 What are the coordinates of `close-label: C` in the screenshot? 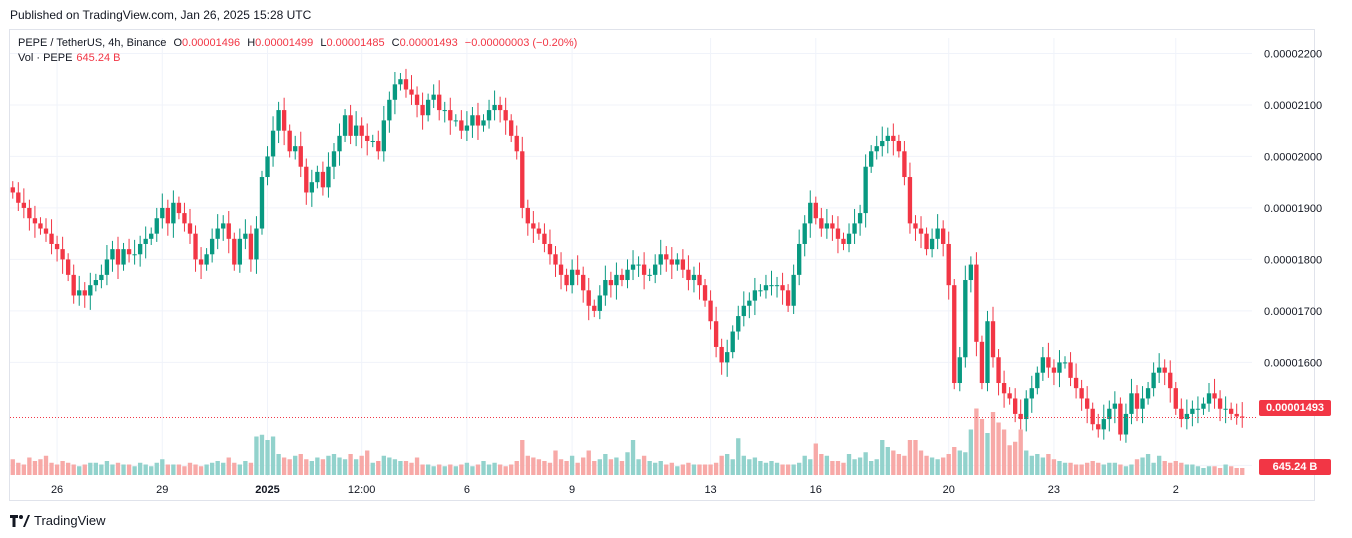 It's located at (395, 43).